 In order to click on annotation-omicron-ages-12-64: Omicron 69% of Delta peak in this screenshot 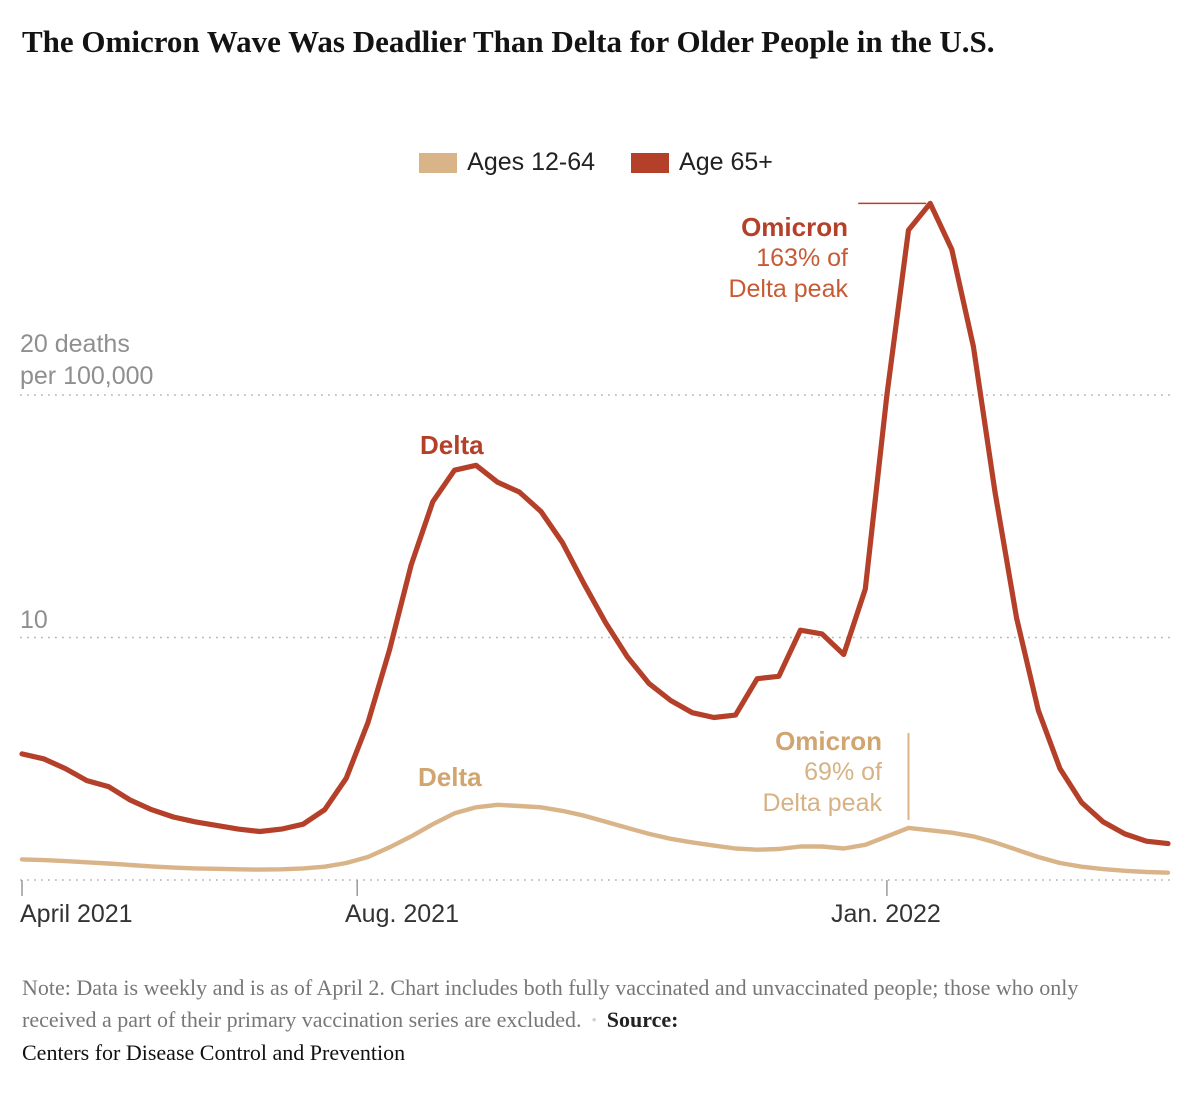, I will do `click(757, 772)`.